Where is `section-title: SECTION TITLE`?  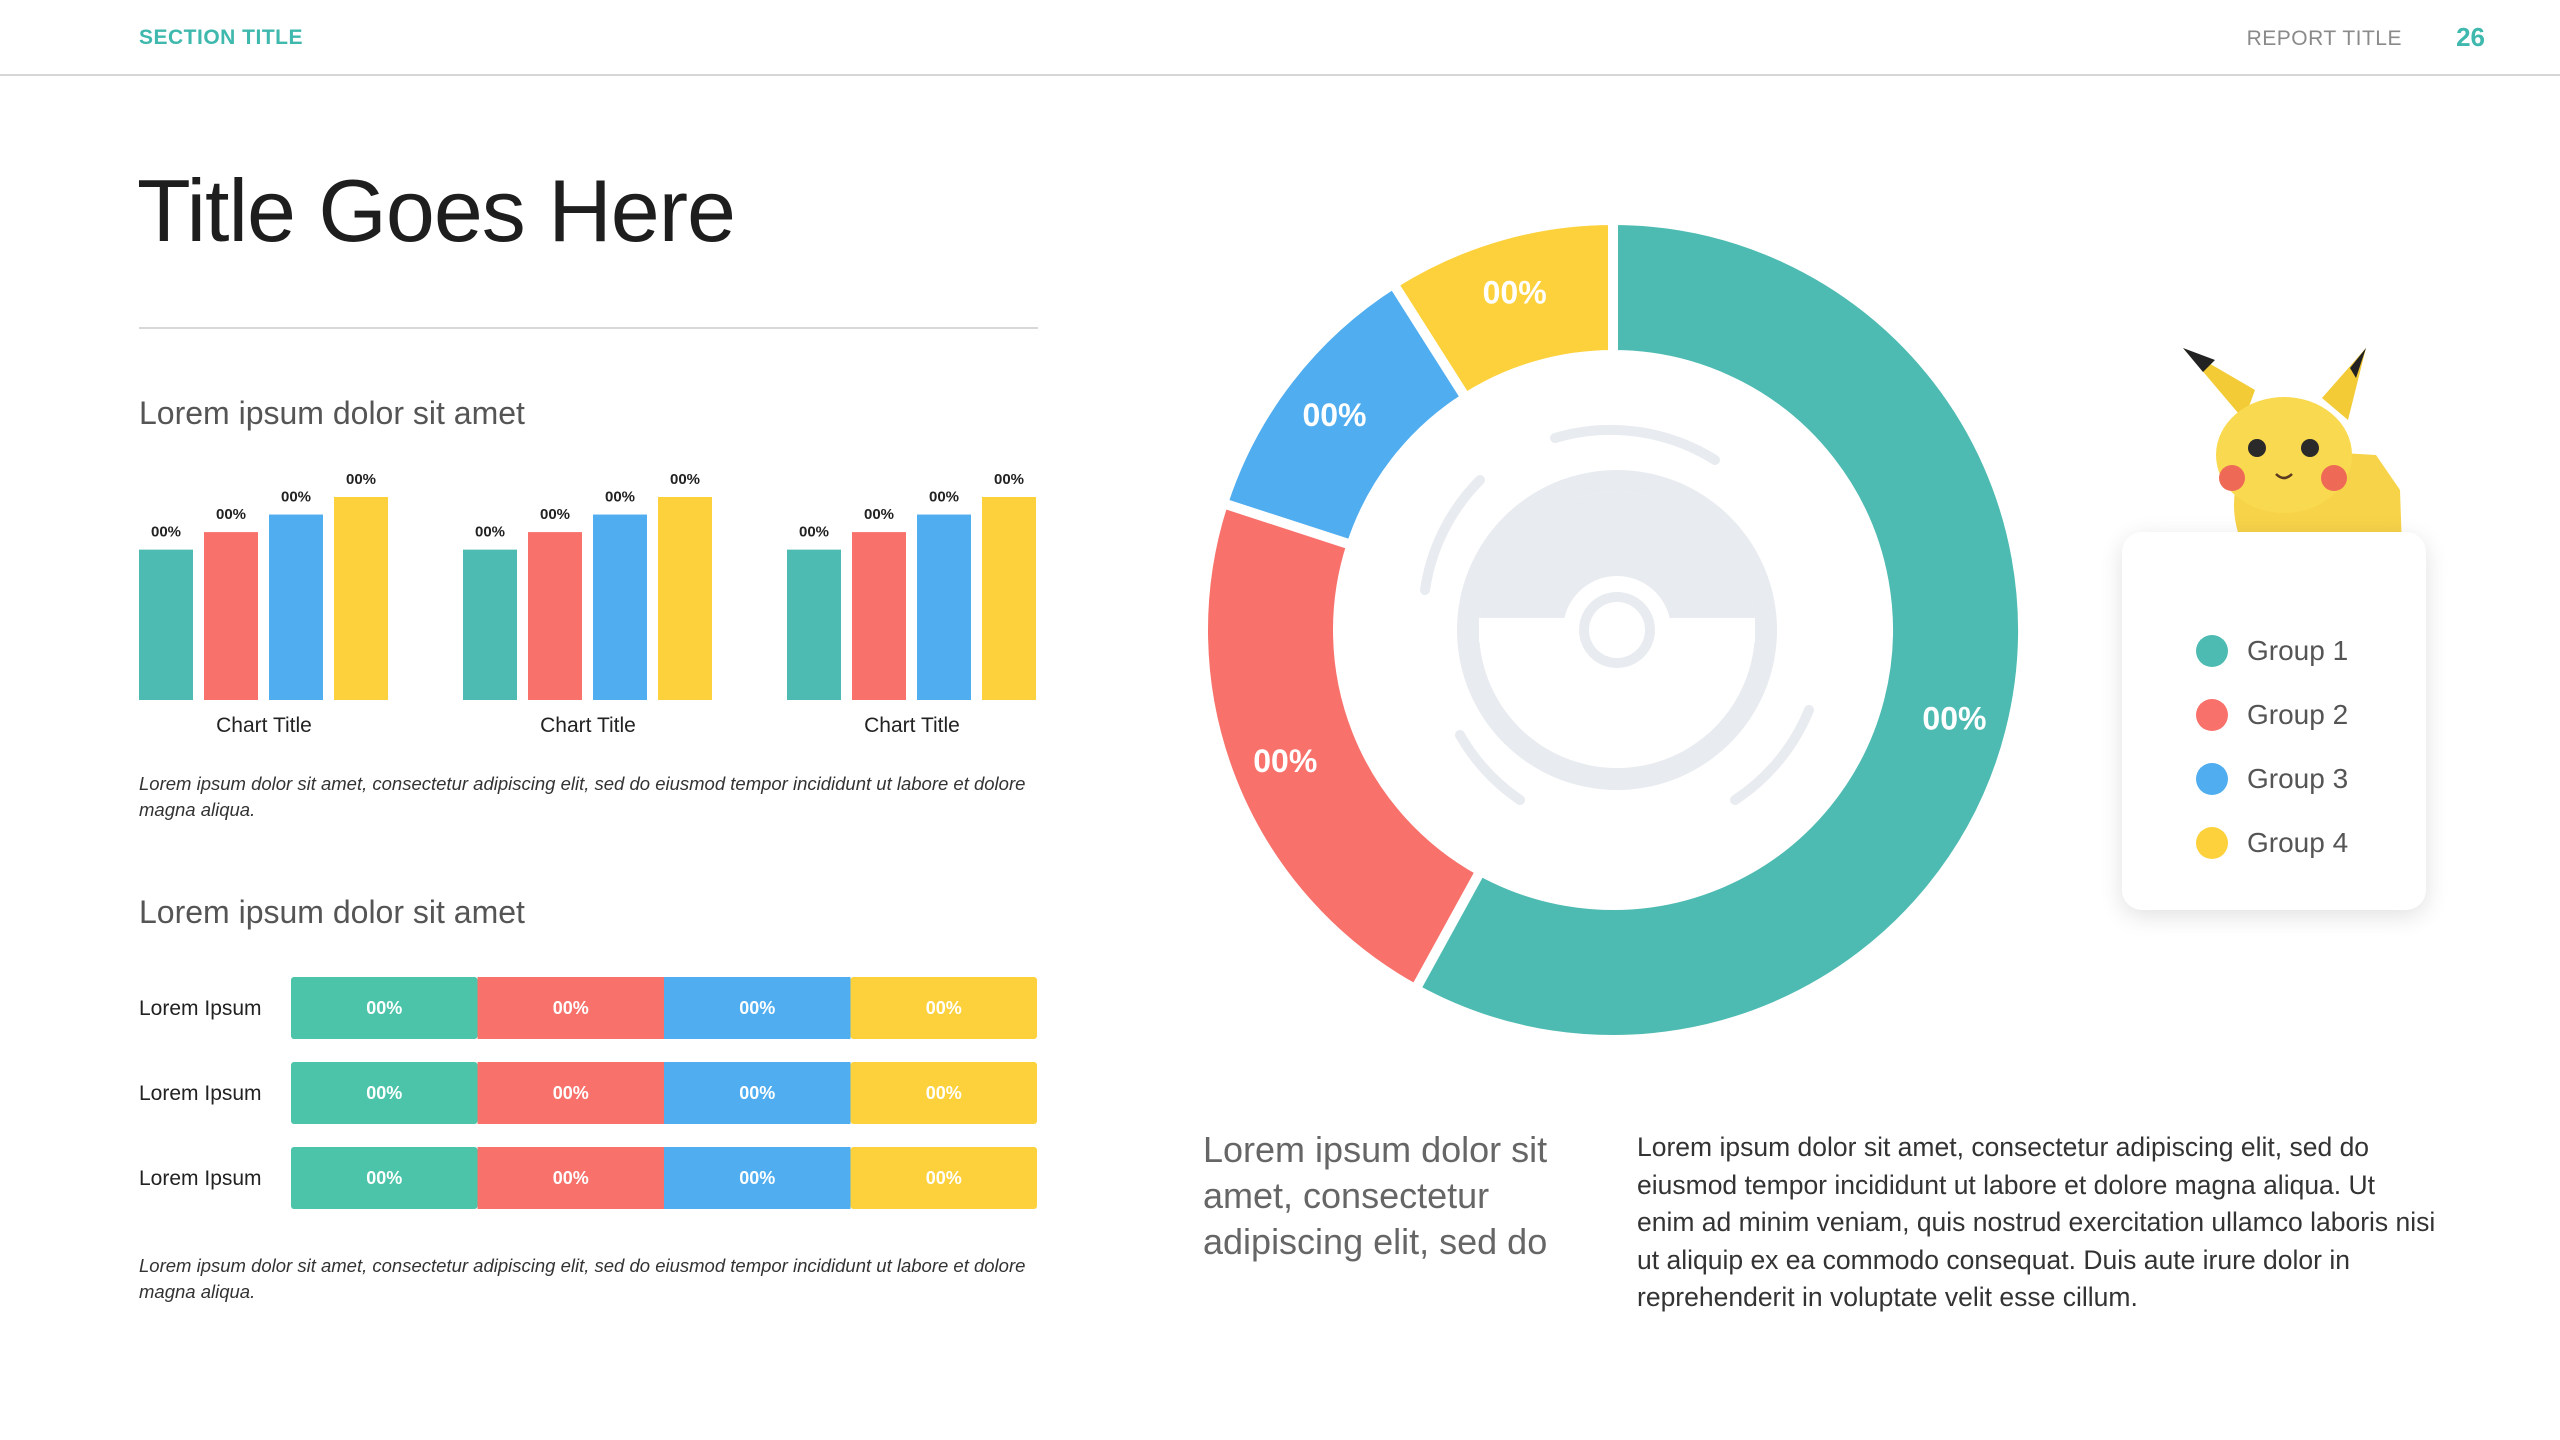
section-title: SECTION TITLE is located at coordinates (221, 37).